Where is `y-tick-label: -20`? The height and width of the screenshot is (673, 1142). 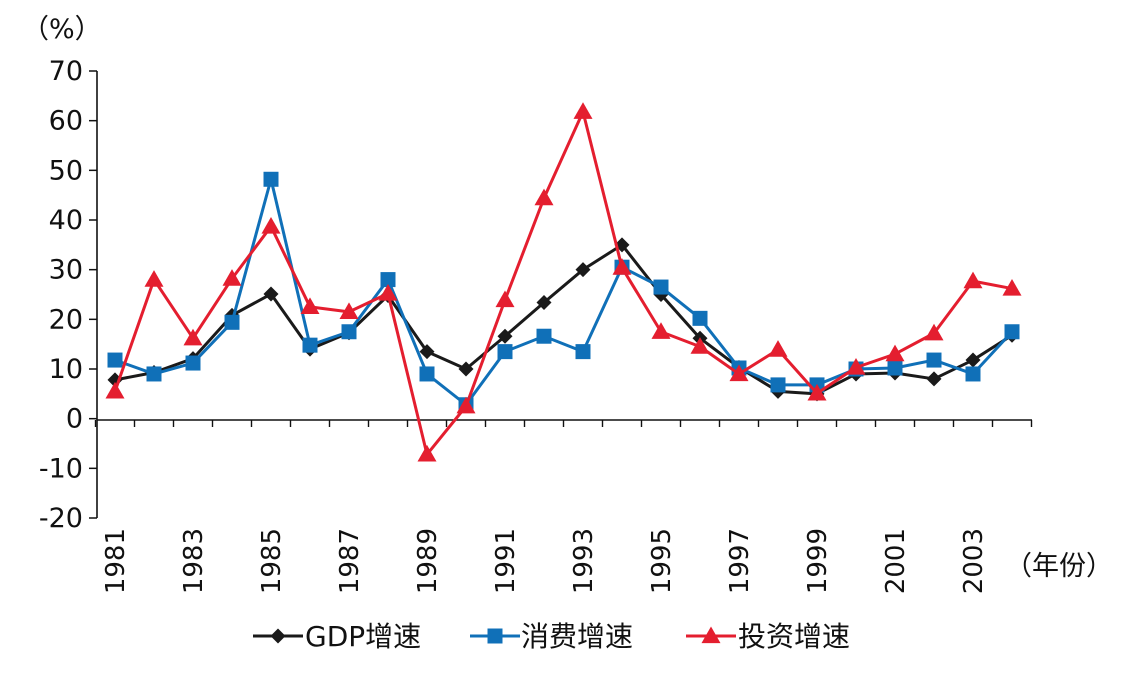 y-tick-label: -20 is located at coordinates (61, 518).